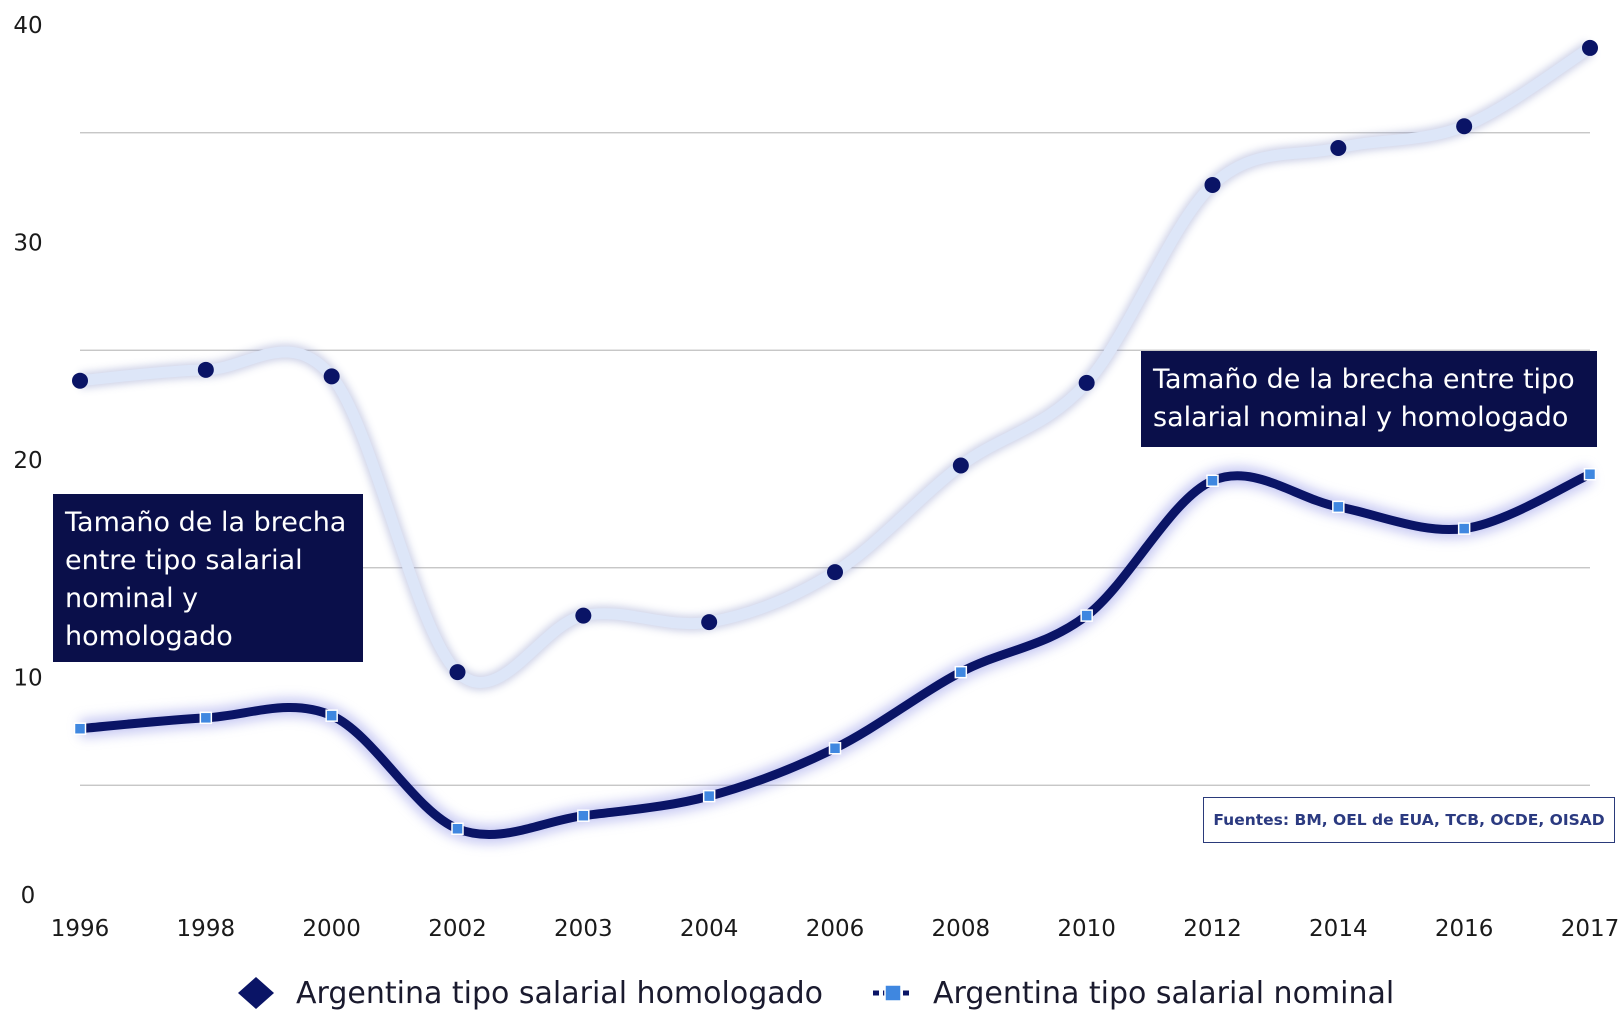 The width and height of the screenshot is (1622, 1013). What do you see at coordinates (709, 929) in the screenshot?
I see `x-tick-label: 2004` at bounding box center [709, 929].